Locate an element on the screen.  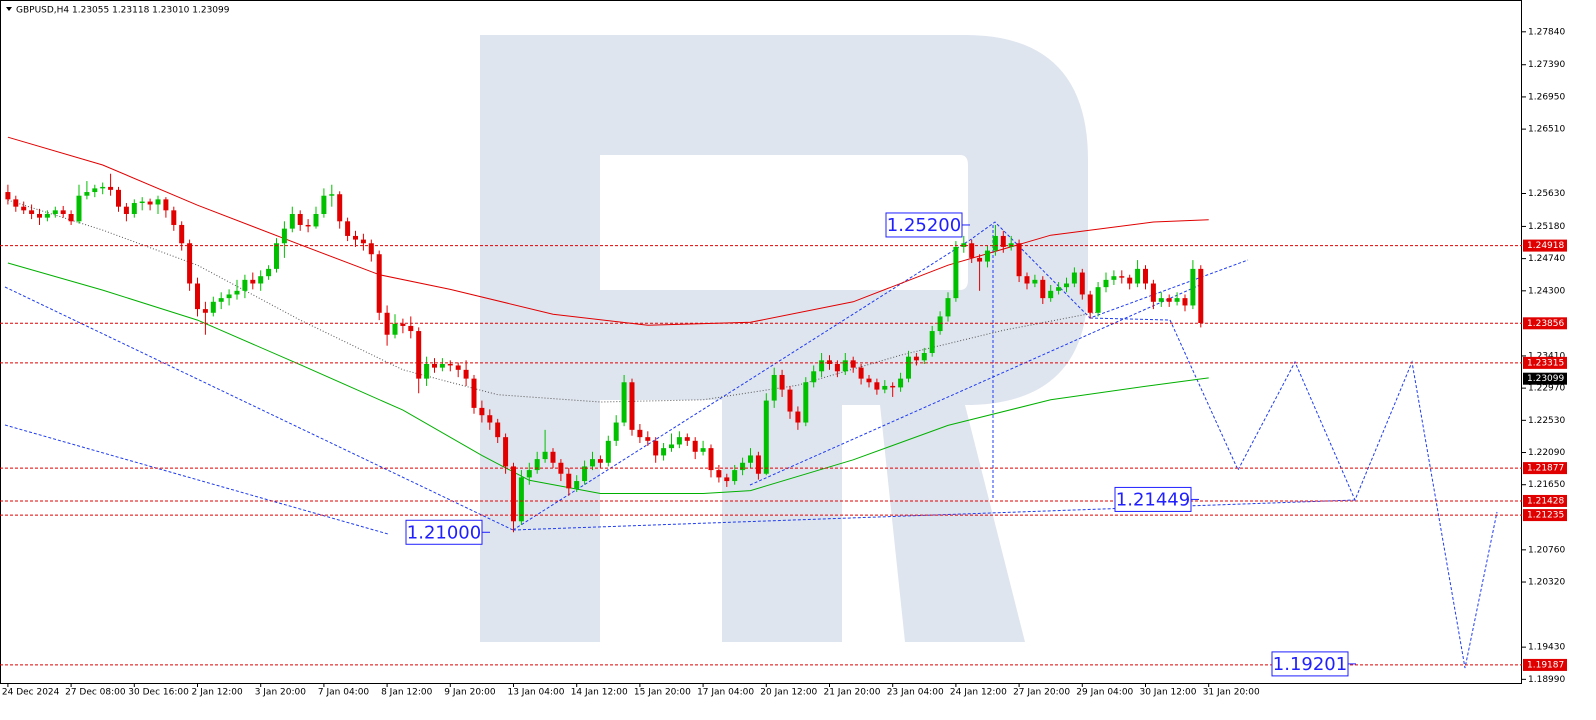
annotation-label: 1.25200 is located at coordinates (924, 225).